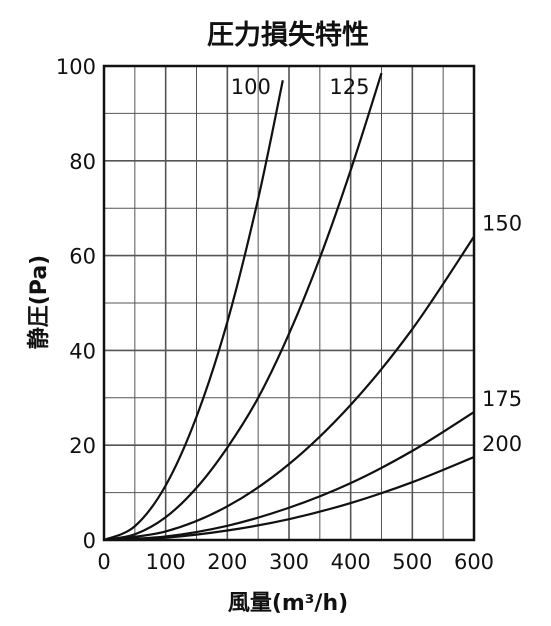  I want to click on series-label-125: 125, so click(349, 87).